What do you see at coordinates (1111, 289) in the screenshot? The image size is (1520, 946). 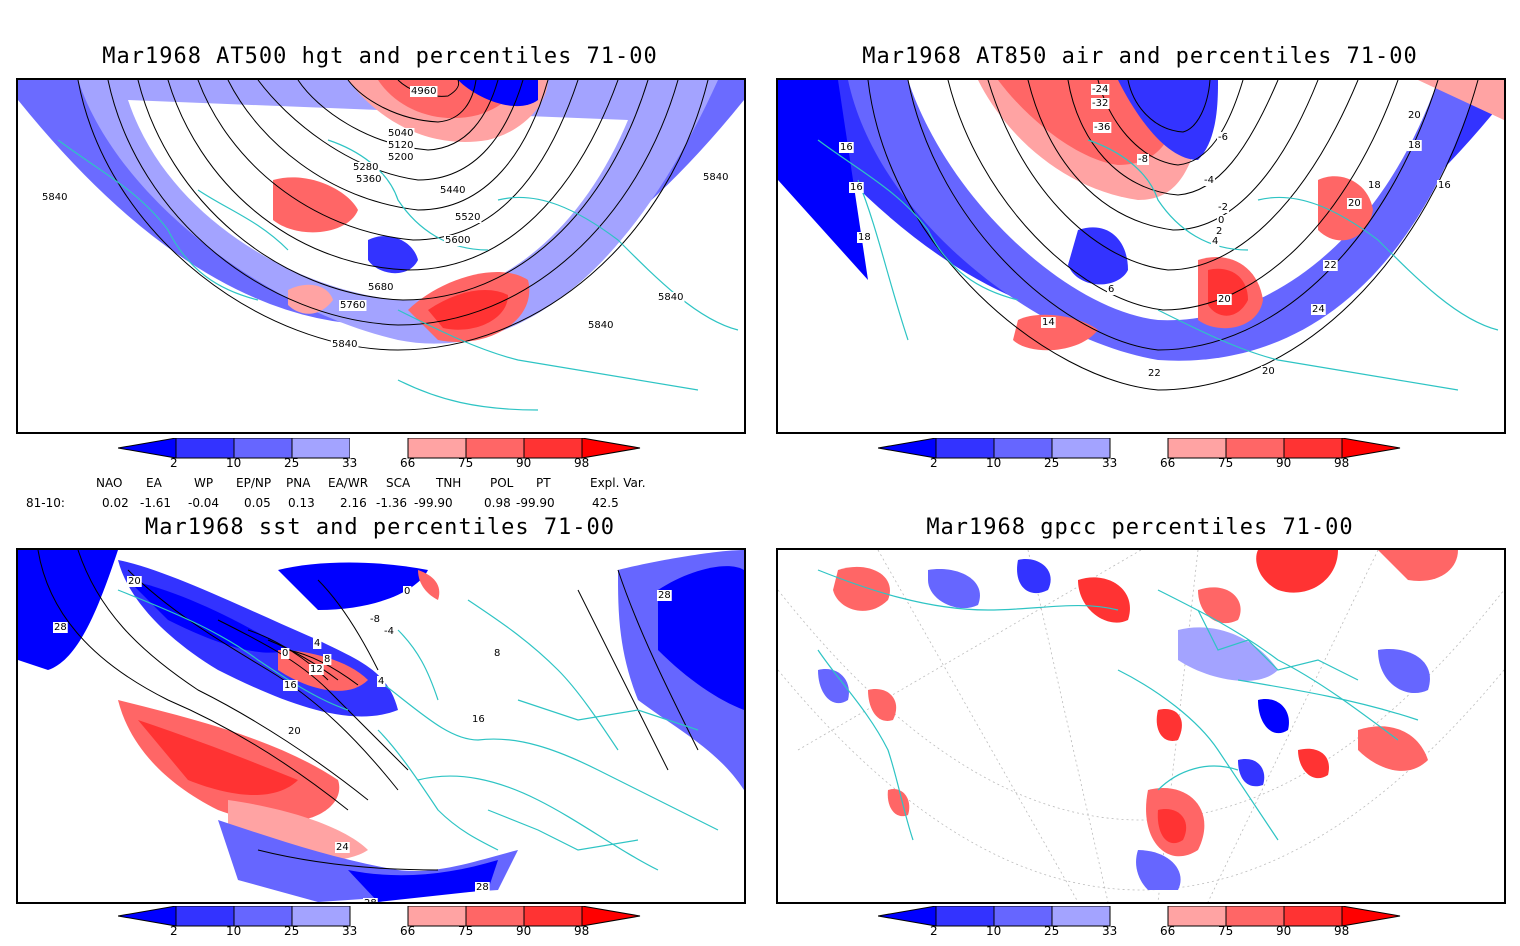 I see `contour-label: 6` at bounding box center [1111, 289].